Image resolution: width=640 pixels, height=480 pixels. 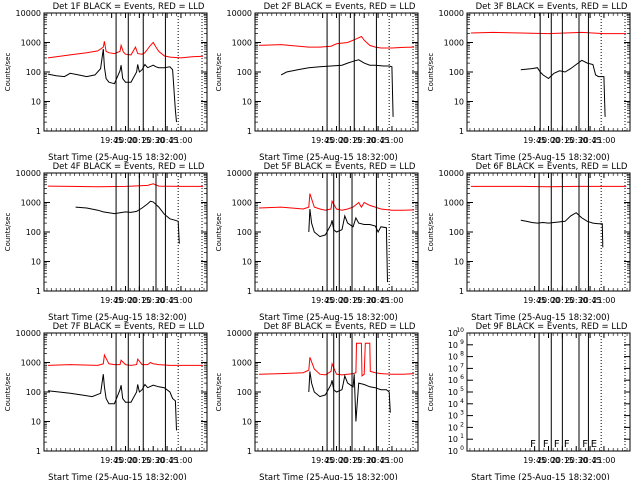 I want to click on y-tick-exponent: 10, so click(x=460, y=330).